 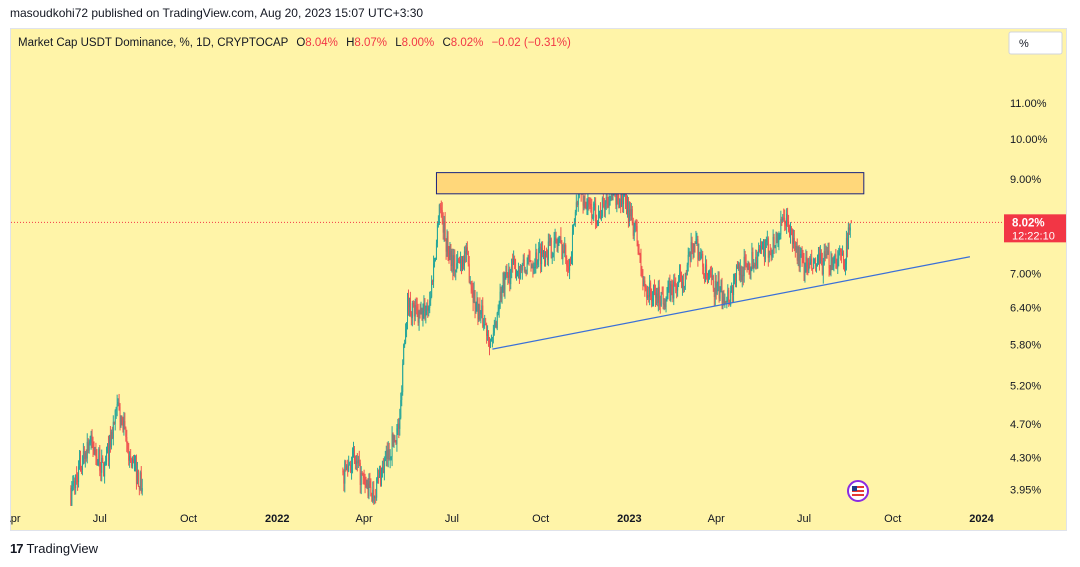 I want to click on price-tag-value: 8.02%, so click(x=1028, y=223).